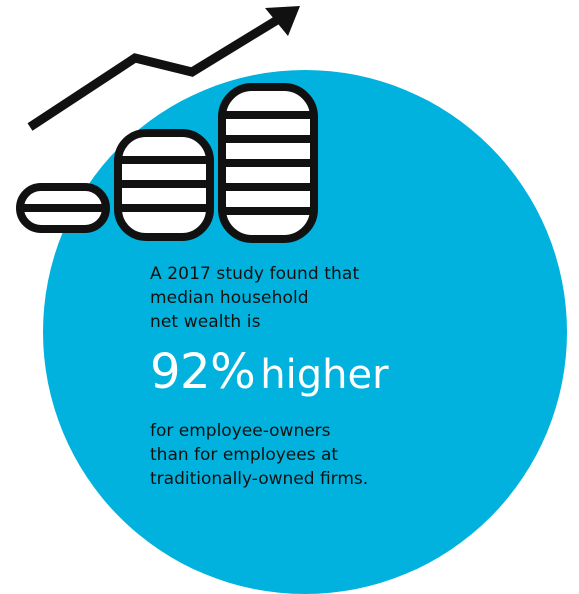  Describe the element at coordinates (259, 479) in the screenshot. I see `outro-line: traditionally-owned firms.` at that location.